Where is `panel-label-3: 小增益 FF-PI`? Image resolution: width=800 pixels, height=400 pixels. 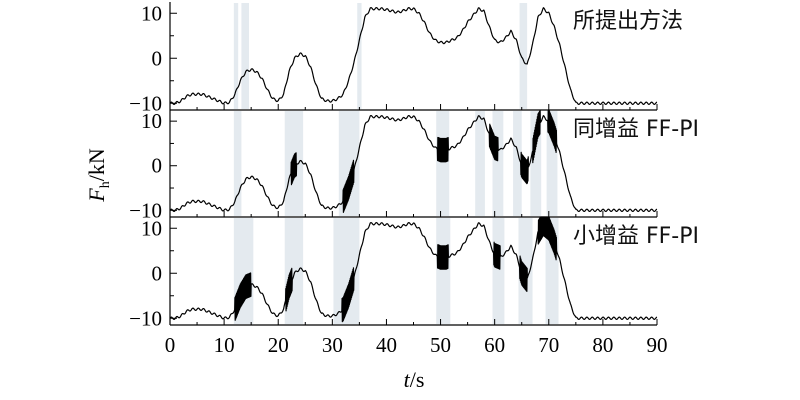 panel-label-3: 小增益 FF-PI is located at coordinates (636, 236).